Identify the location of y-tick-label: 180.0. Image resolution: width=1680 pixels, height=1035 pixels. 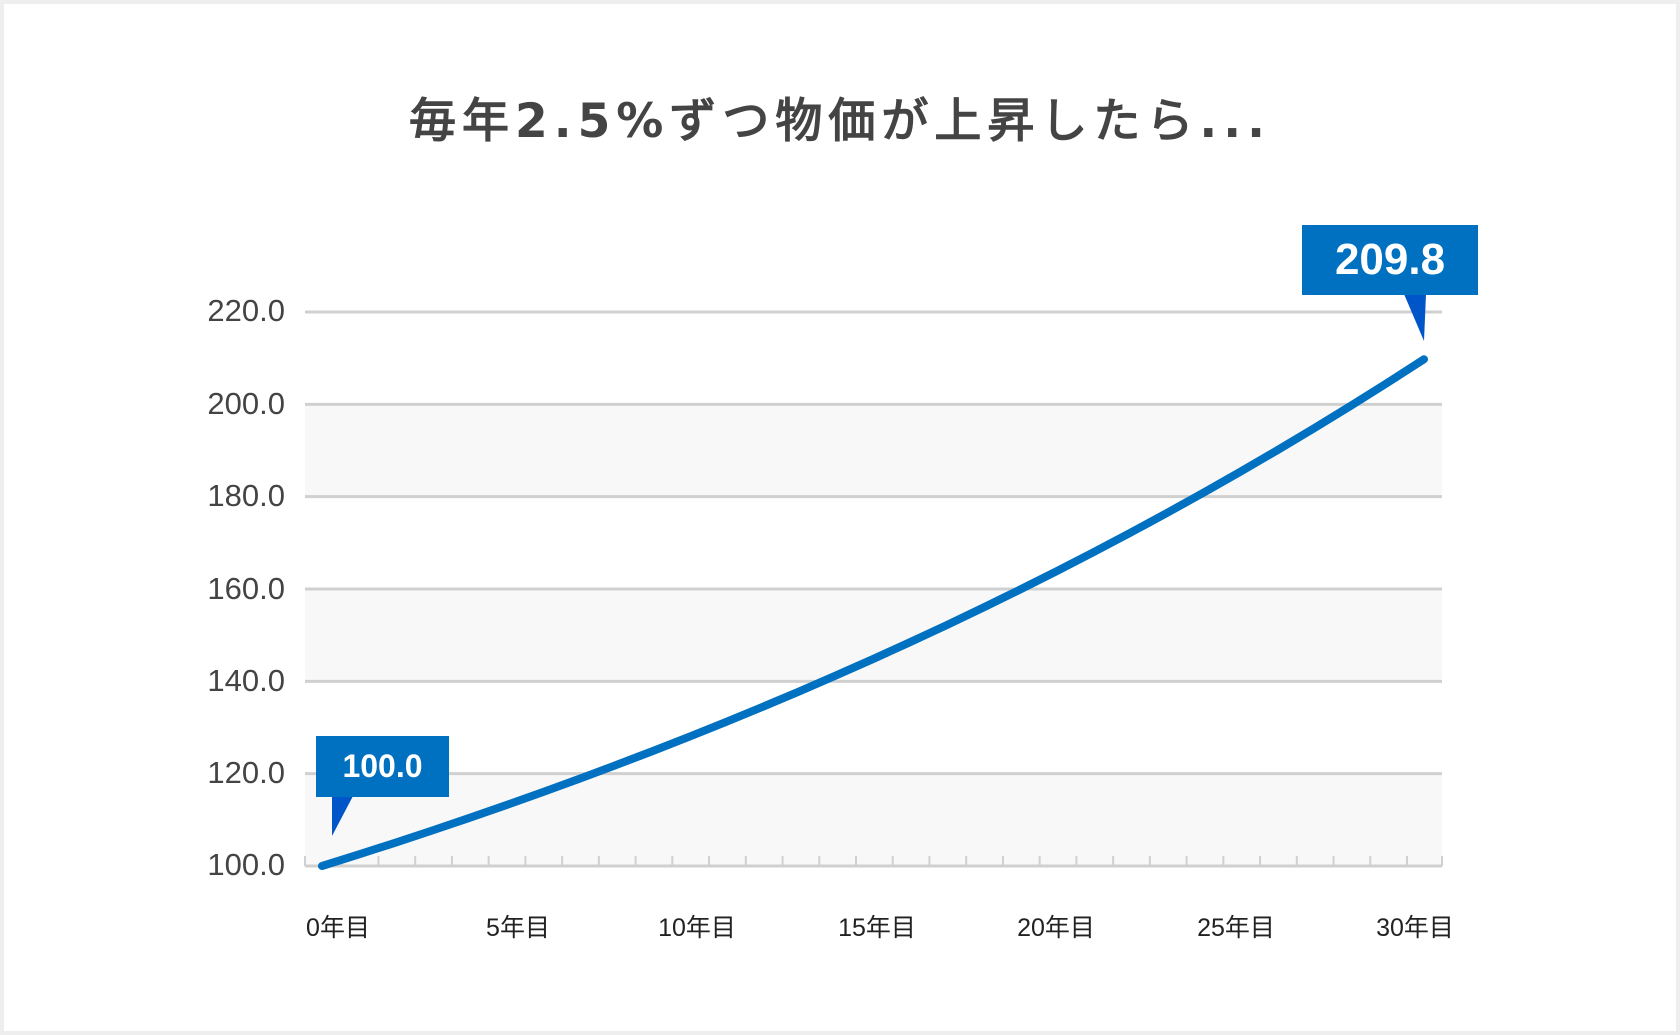
(246, 495).